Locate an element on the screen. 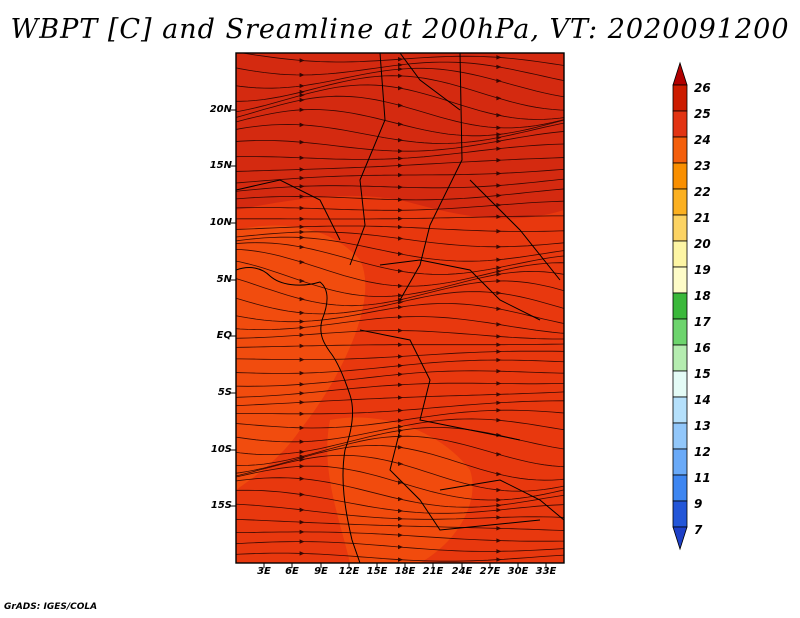 The width and height of the screenshot is (800, 618). colorbar-label: 21 is located at coordinates (702, 218).